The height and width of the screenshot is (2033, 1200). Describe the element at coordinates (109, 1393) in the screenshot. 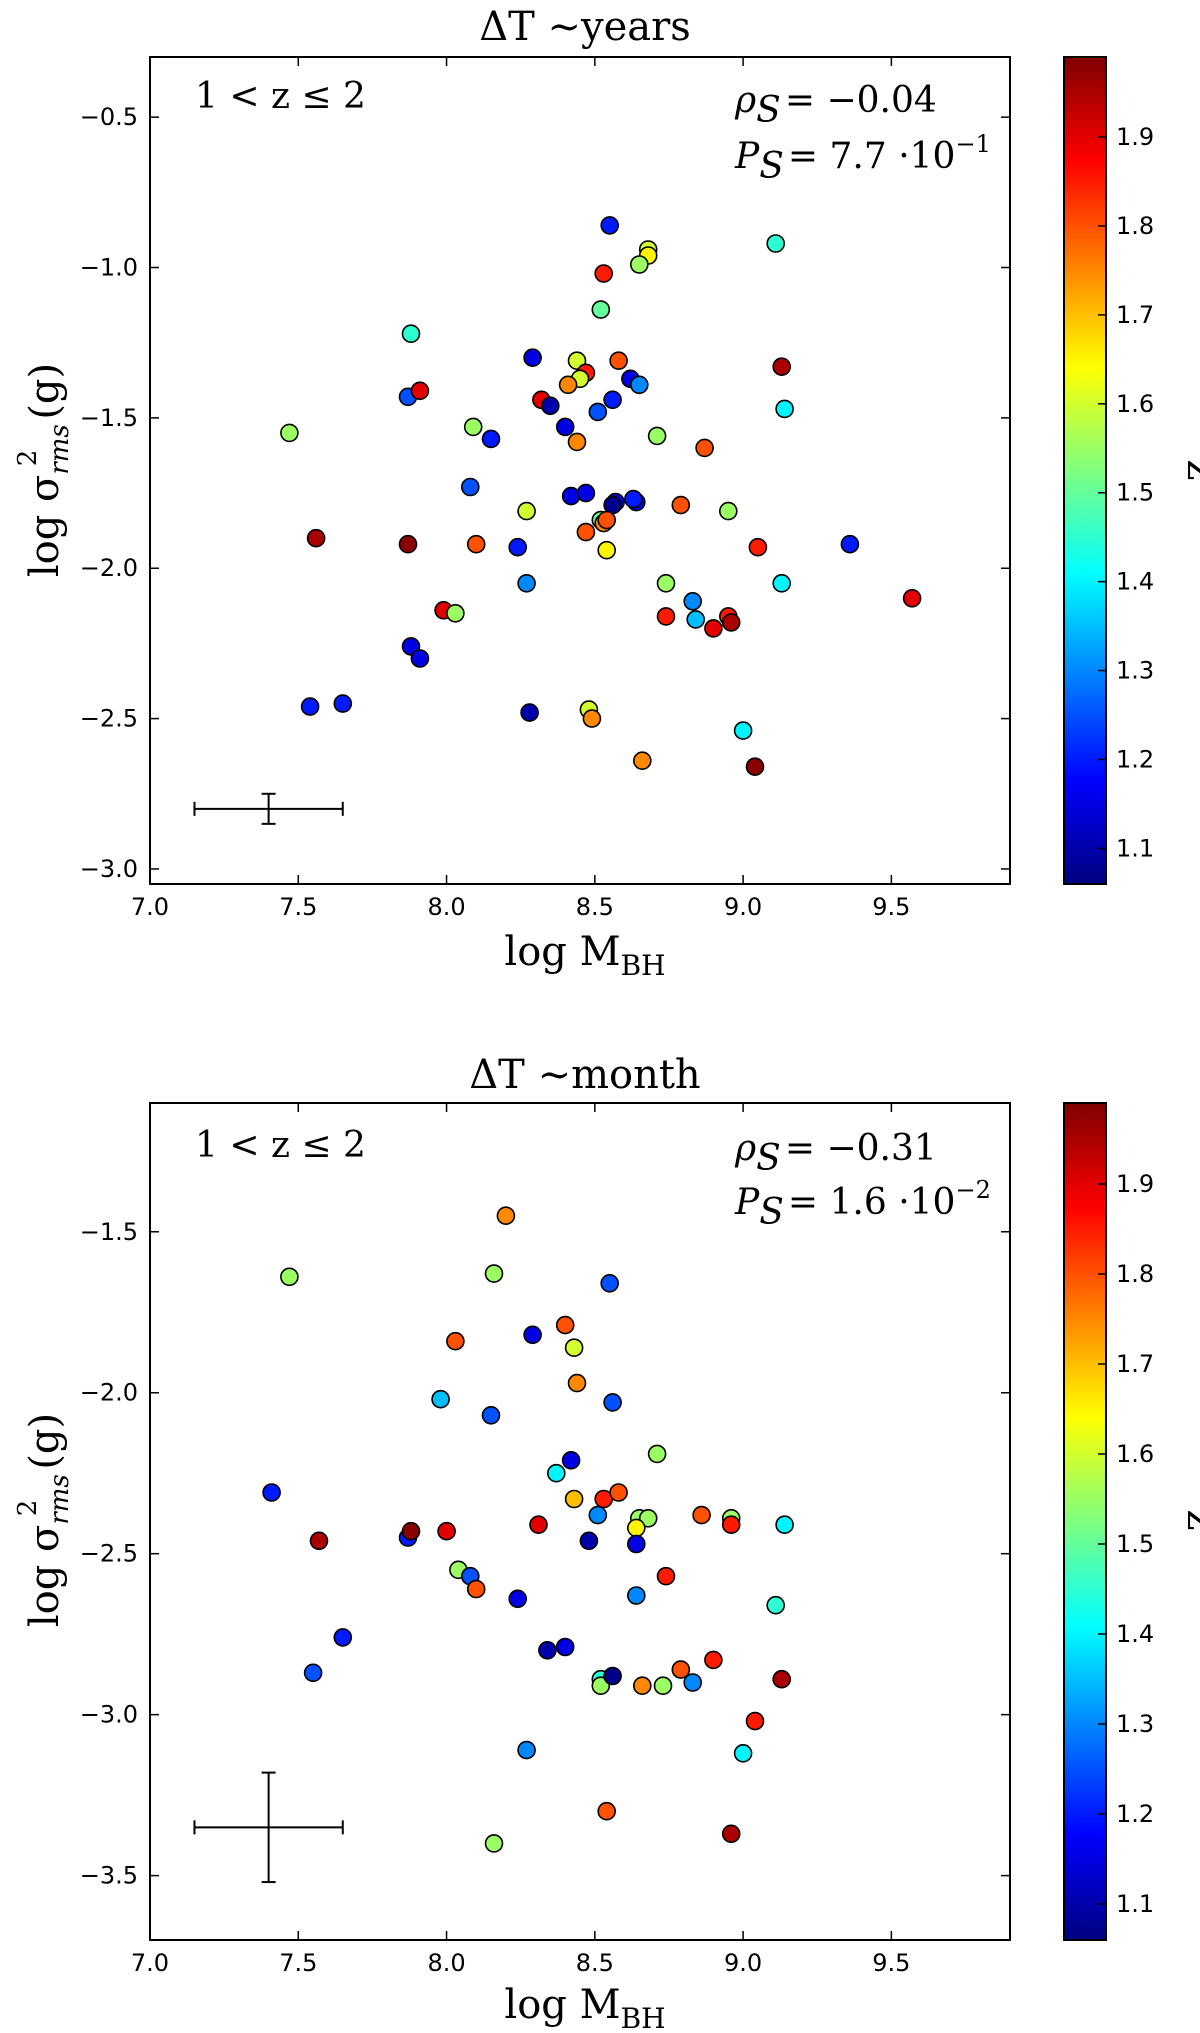

I see `y-tick-label: −2.0` at that location.